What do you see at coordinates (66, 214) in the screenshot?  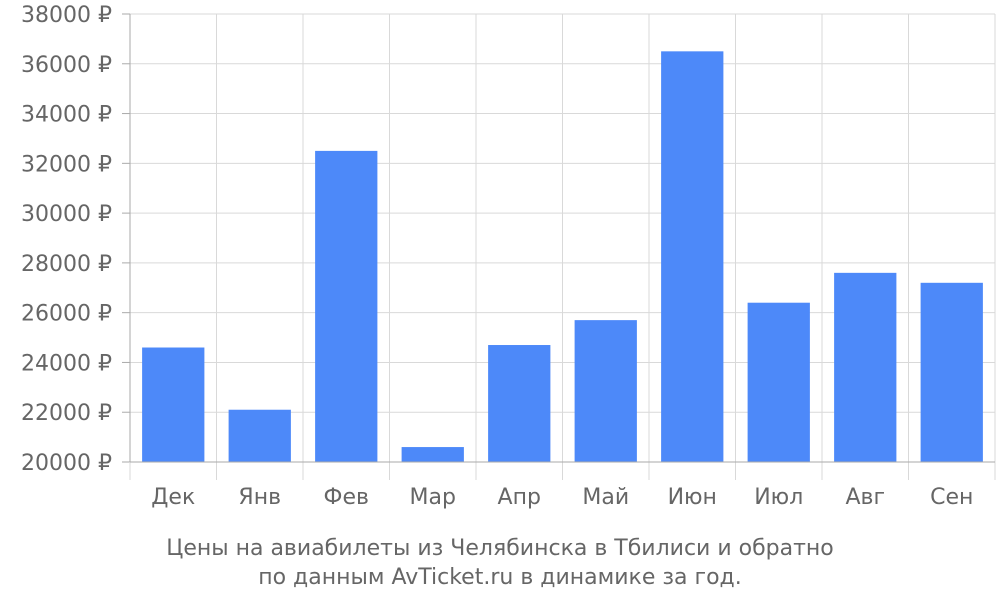 I see `y-tick-label: 30000 ₽` at bounding box center [66, 214].